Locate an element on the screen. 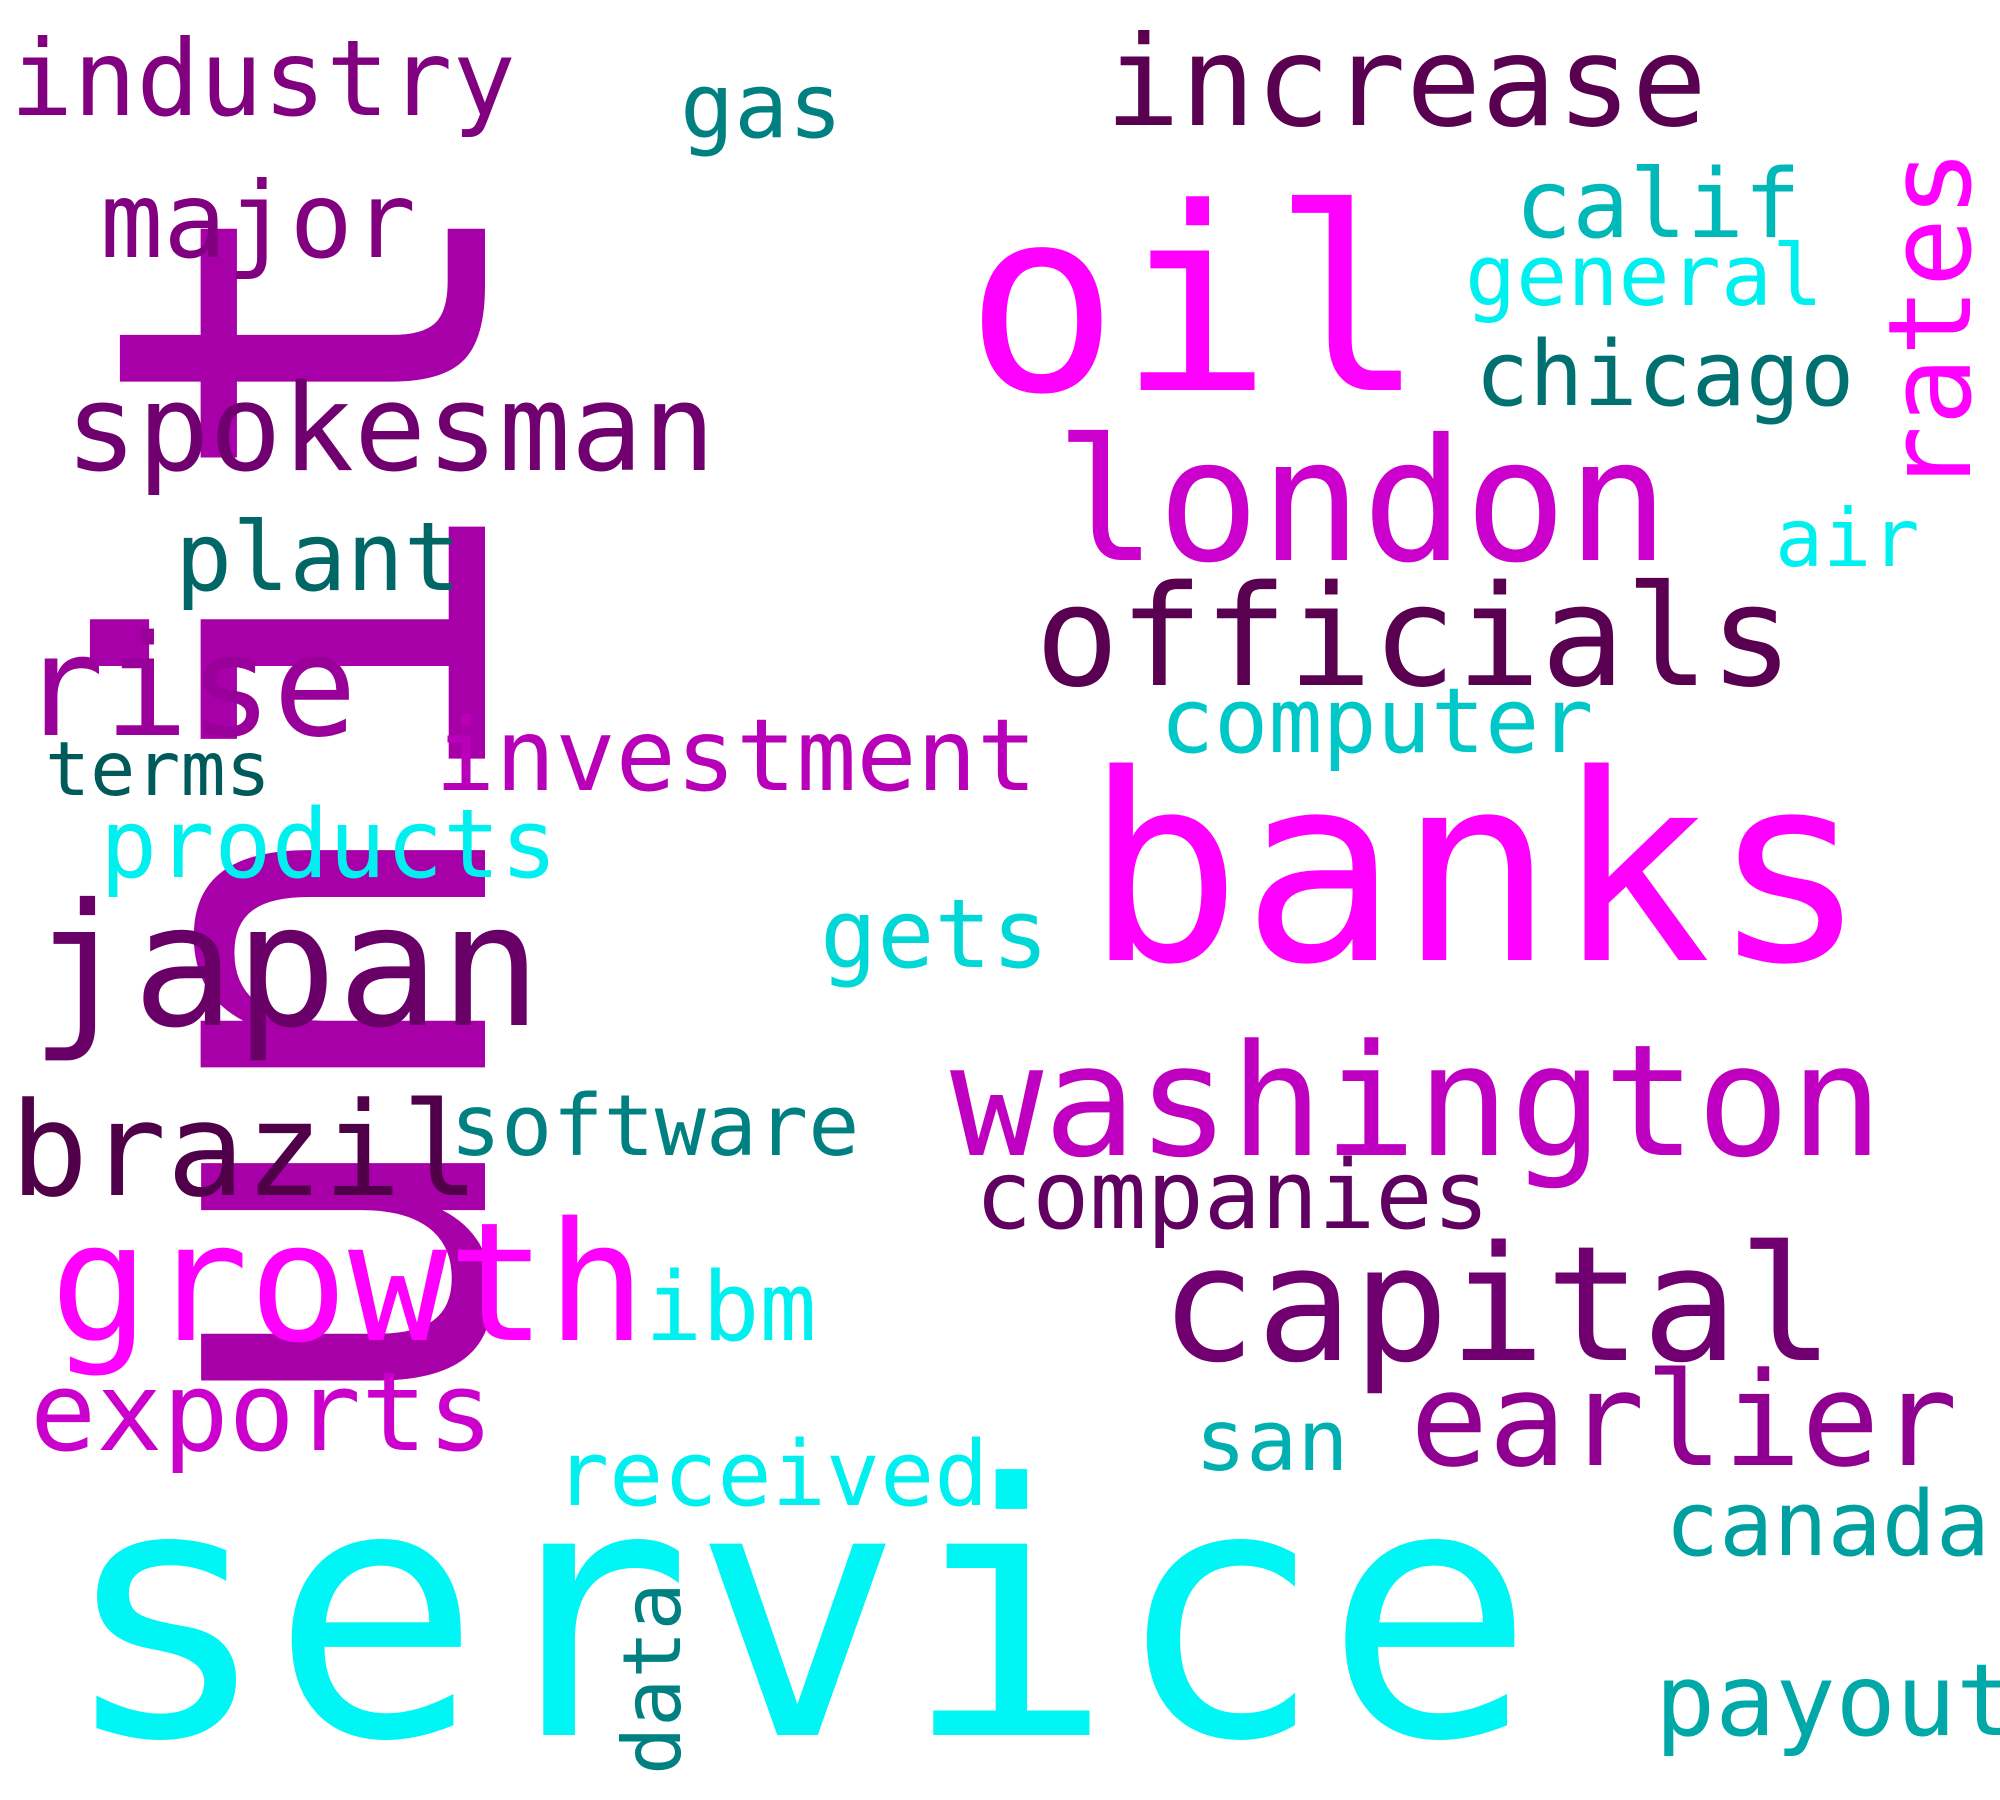  word-rise: rise is located at coordinates (188, 687).